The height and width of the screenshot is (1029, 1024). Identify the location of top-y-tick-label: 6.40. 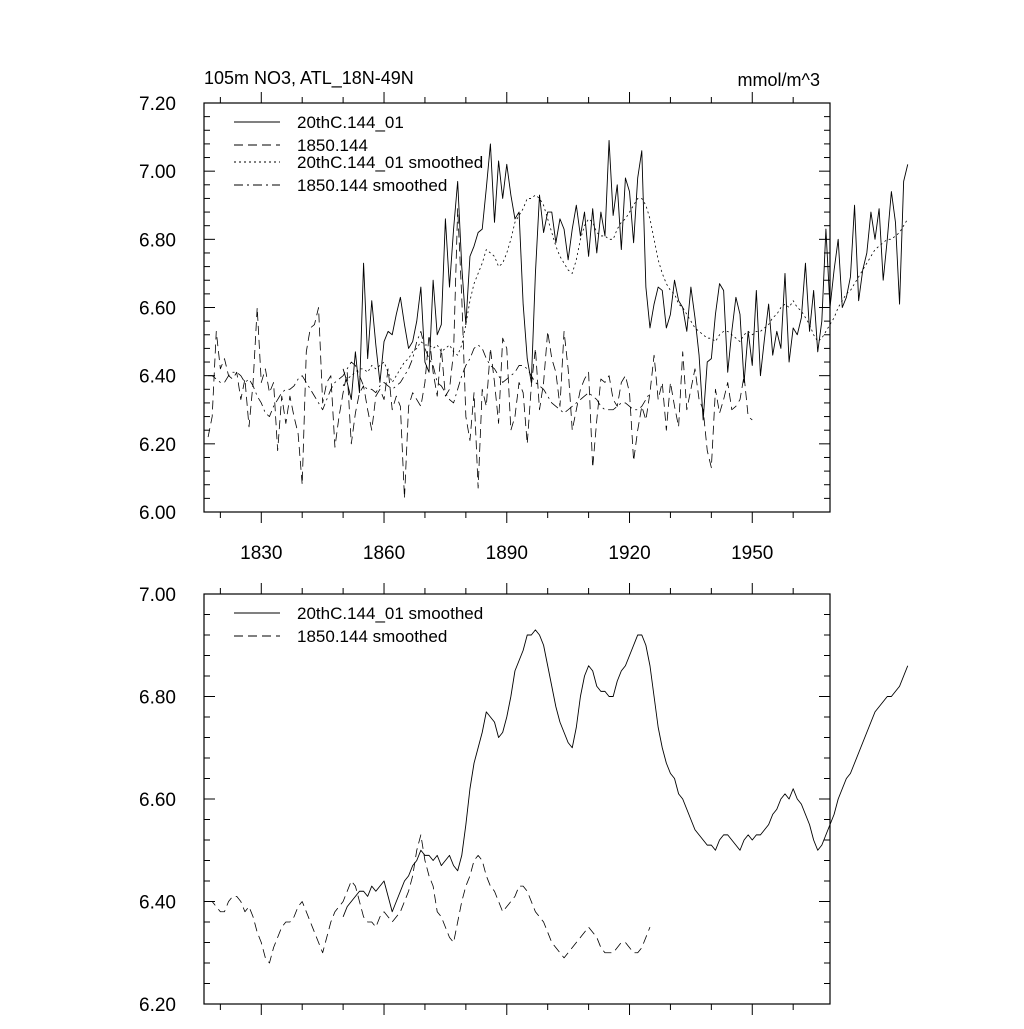
(157, 377).